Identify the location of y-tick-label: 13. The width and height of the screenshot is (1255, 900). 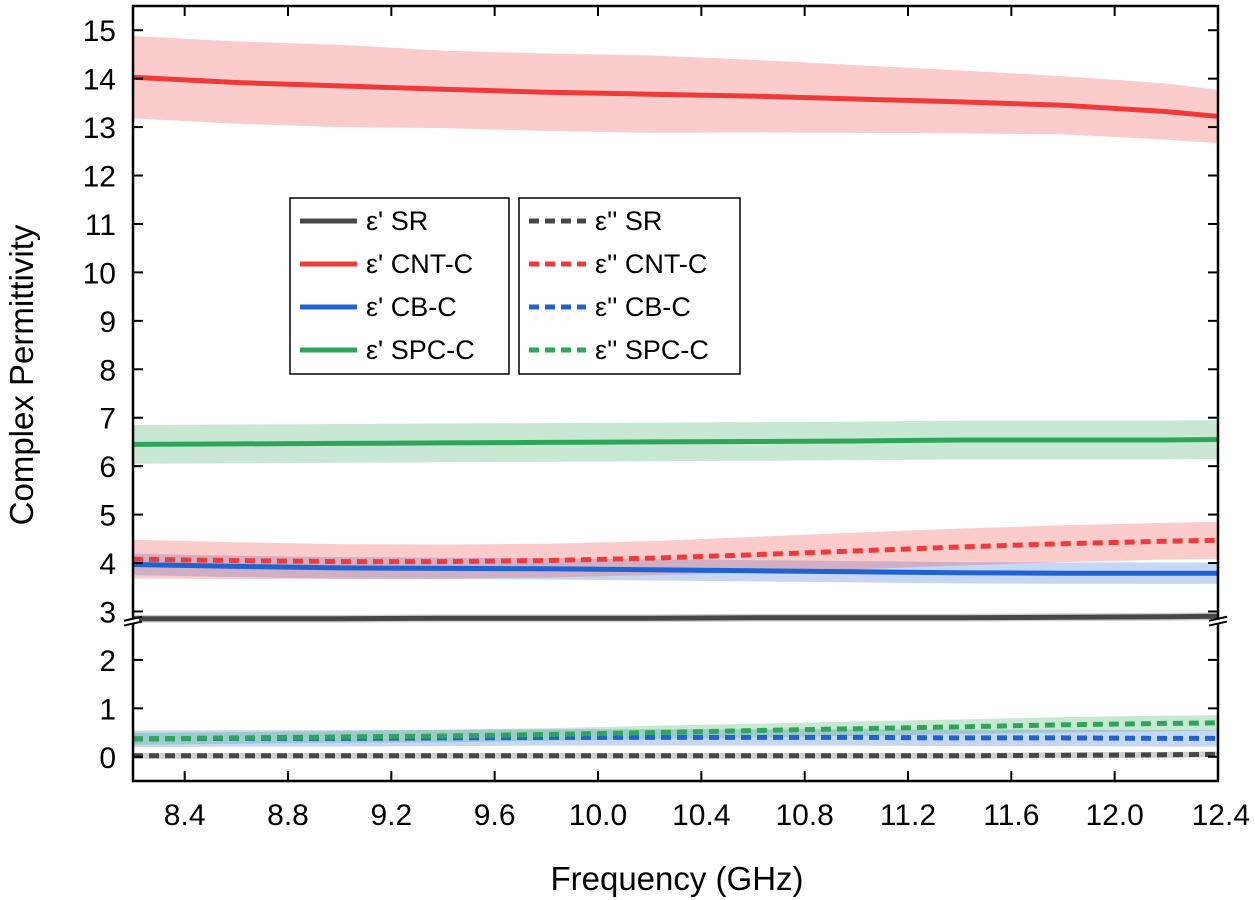
(99, 128).